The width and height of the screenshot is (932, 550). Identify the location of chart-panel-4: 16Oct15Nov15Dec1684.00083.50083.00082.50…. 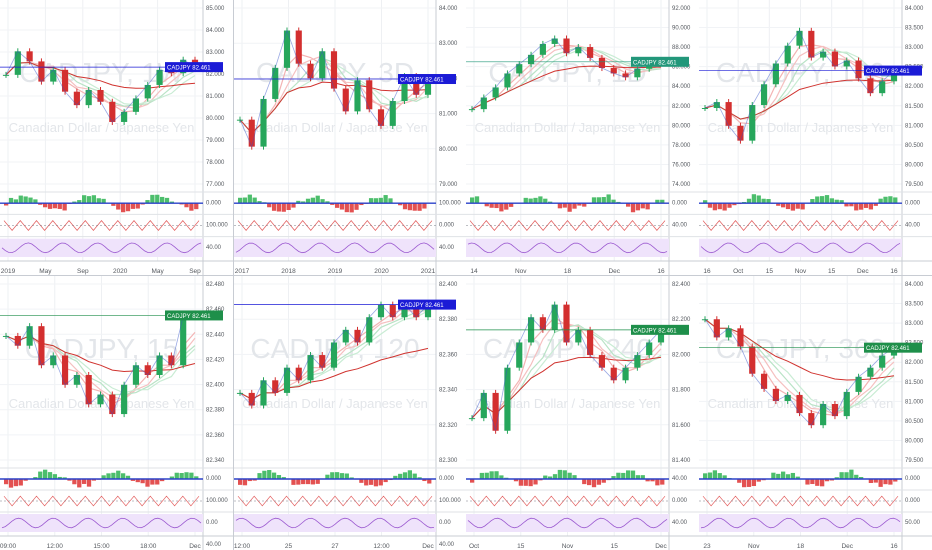
(815, 137).